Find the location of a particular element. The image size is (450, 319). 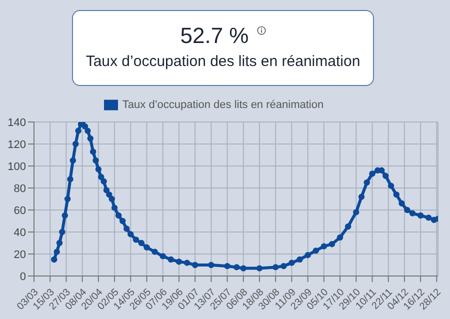

y-tick-label: 20 is located at coordinates (20, 254).